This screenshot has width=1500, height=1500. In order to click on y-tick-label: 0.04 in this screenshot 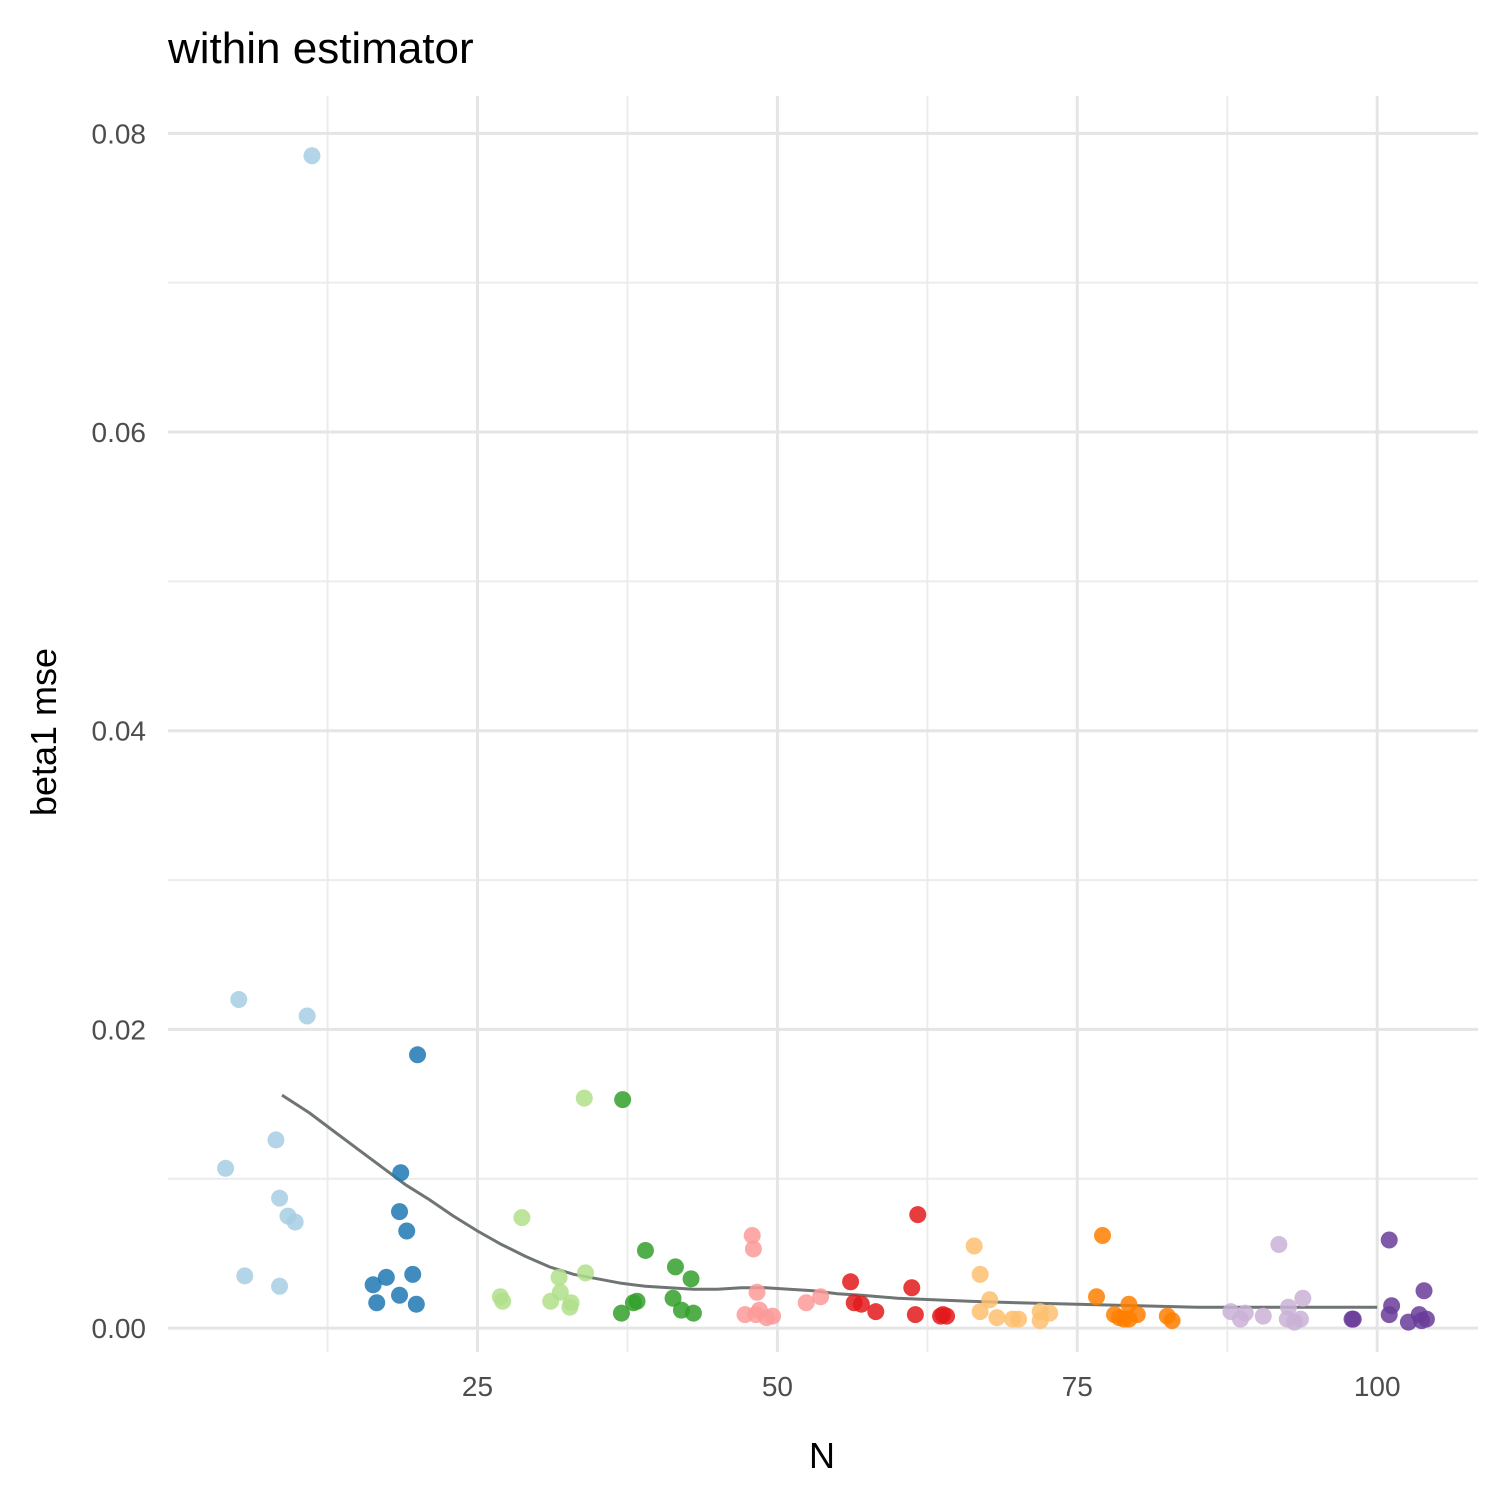, I will do `click(119, 731)`.